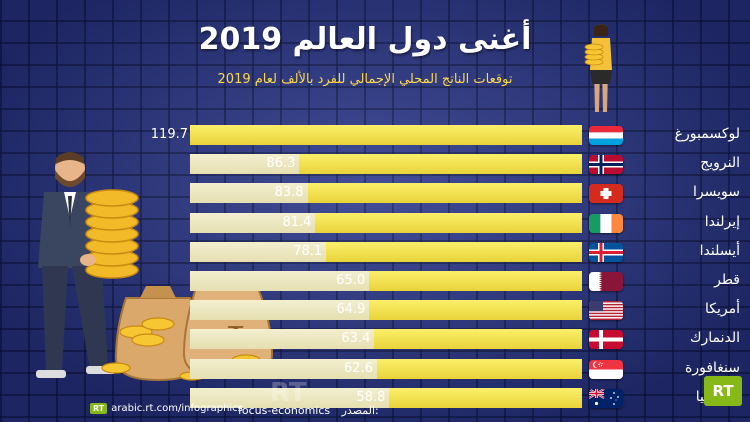  Describe the element at coordinates (714, 338) in the screenshot. I see `category-label: الدنمارك` at that location.